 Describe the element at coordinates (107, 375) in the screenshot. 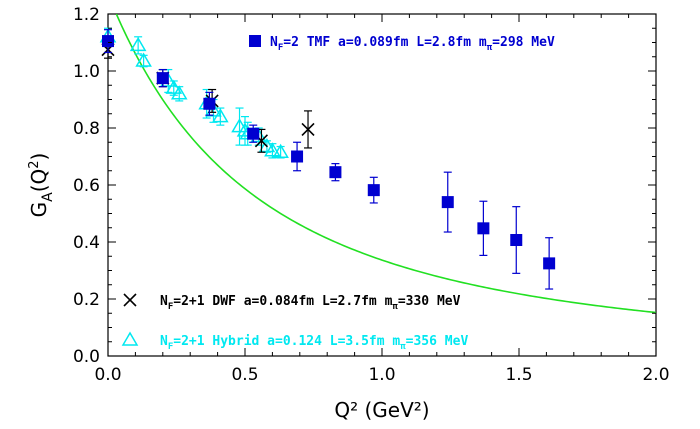

I see `x-tick-label: 0.0` at that location.